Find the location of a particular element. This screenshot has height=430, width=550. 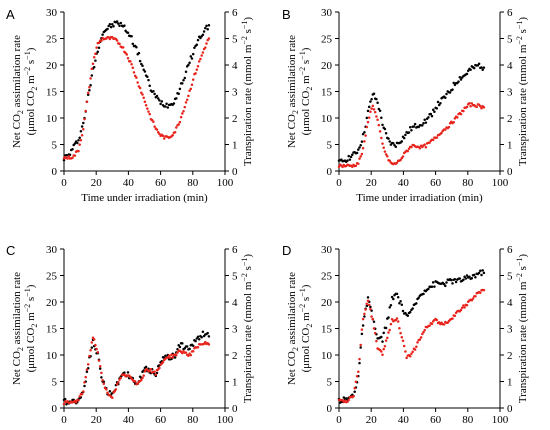

x-tick-label: 20 is located at coordinates (372, 420).